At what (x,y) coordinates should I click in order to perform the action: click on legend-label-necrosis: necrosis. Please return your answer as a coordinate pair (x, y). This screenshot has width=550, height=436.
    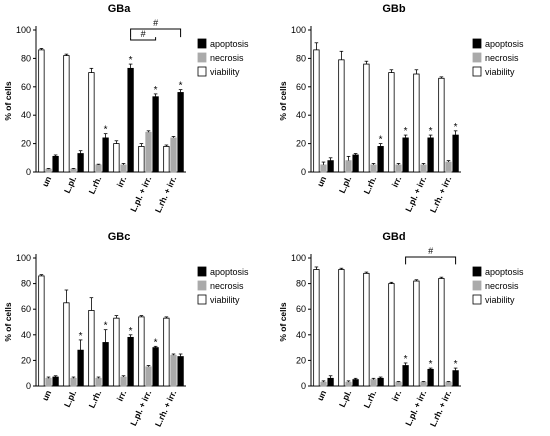
    Looking at the image, I should click on (502, 286).